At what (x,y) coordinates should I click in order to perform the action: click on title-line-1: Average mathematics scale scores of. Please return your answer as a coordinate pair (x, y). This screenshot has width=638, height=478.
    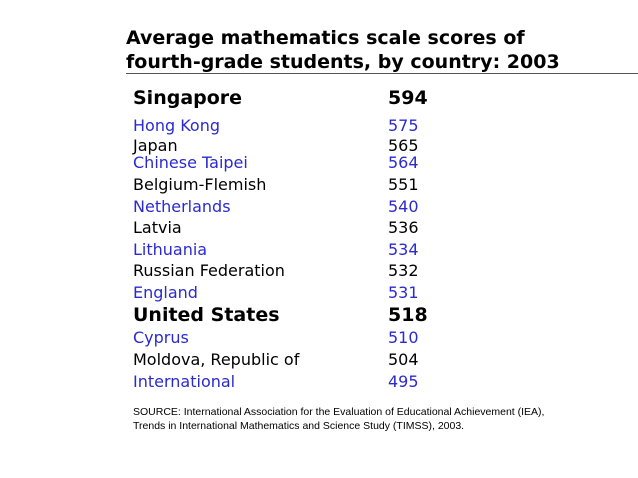
    Looking at the image, I should click on (325, 38).